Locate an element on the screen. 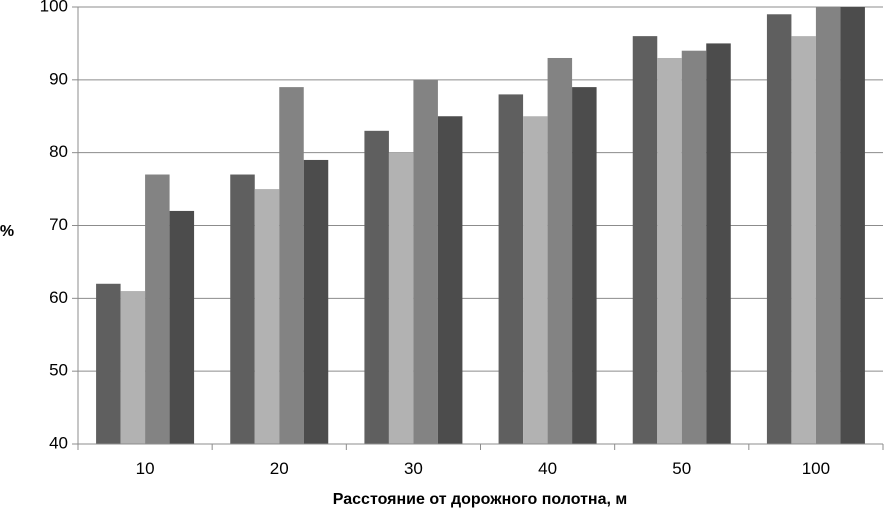  y-tick-label: 60 is located at coordinates (58, 297).